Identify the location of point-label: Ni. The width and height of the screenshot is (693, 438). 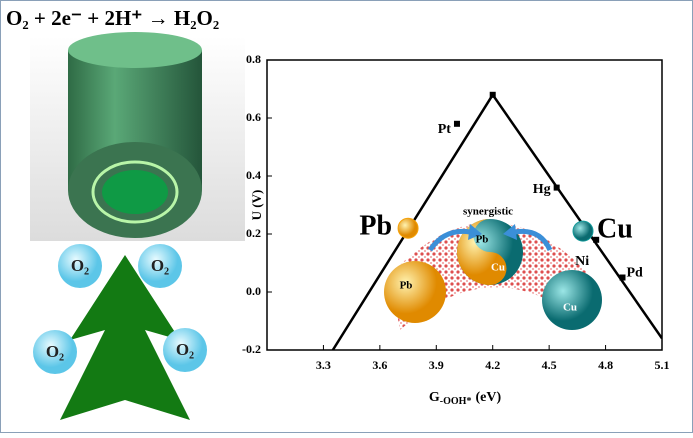
(582, 261).